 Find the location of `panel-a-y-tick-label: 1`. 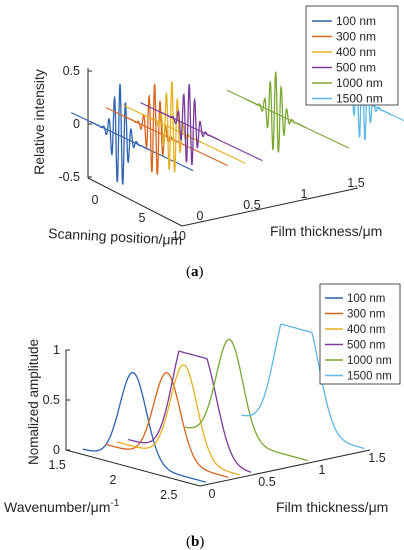

panel-a-y-tick-label: 1 is located at coordinates (304, 194).